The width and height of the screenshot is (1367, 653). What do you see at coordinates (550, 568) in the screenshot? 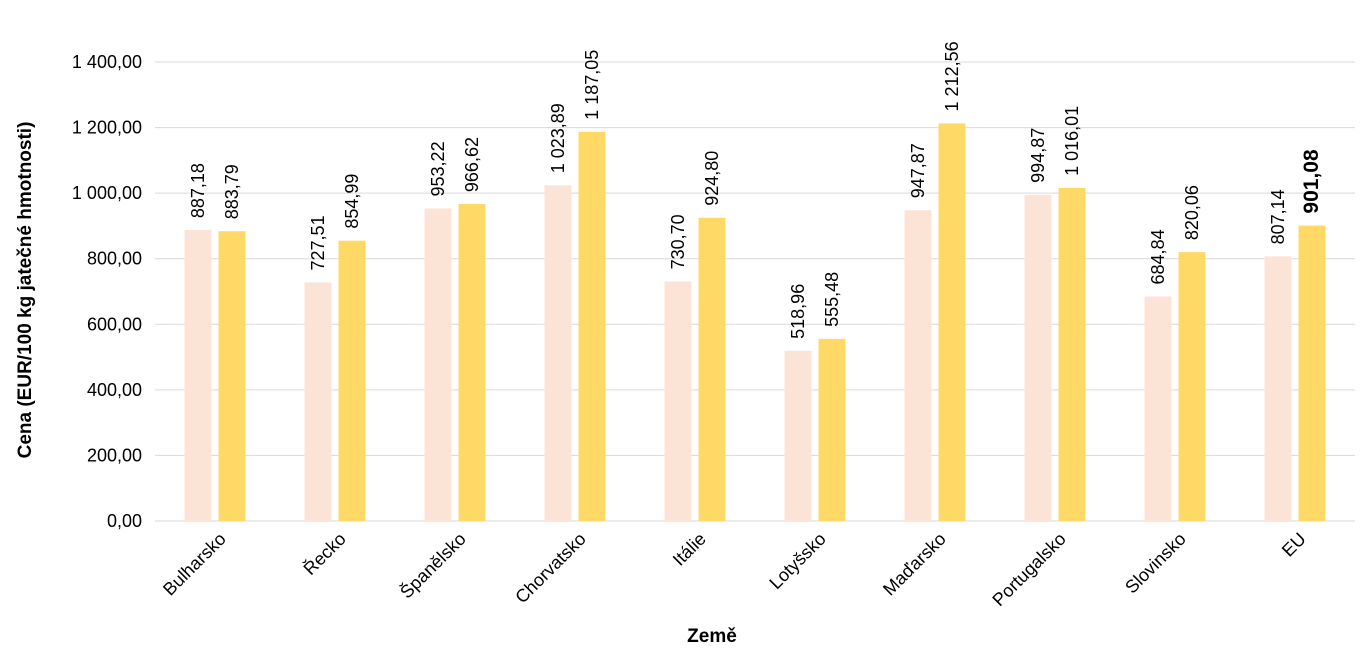
I see `x-tick-label: Chorvatsko` at bounding box center [550, 568].